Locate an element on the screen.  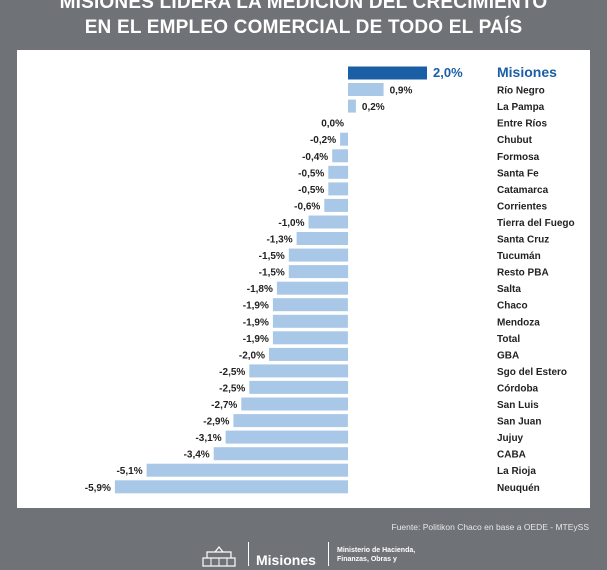
bar-san-juan is located at coordinates (290, 421).